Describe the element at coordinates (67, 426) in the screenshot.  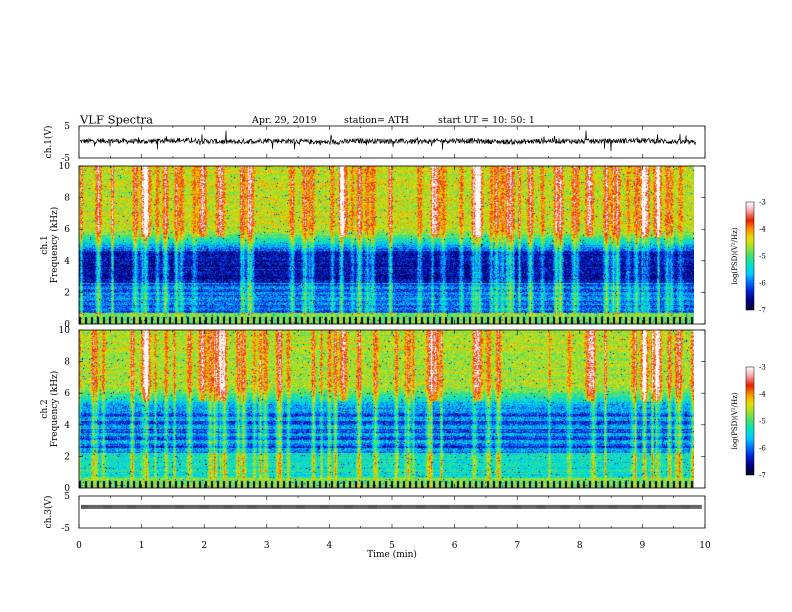
I see `frequency-tick-label: 4` at that location.